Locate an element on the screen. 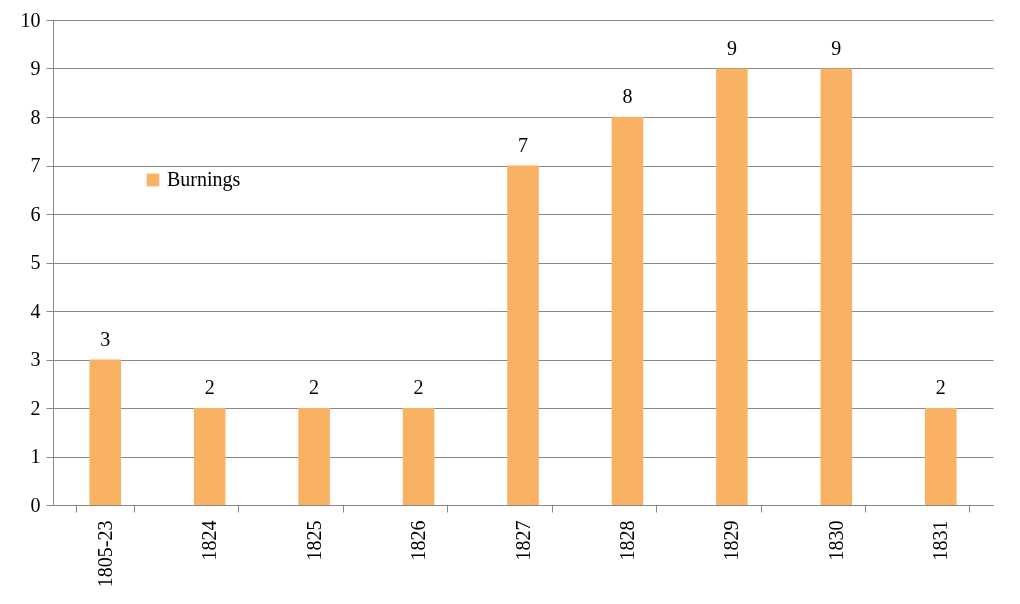 The image size is (1020, 604). x-tick-label: 1824 is located at coordinates (209, 540).